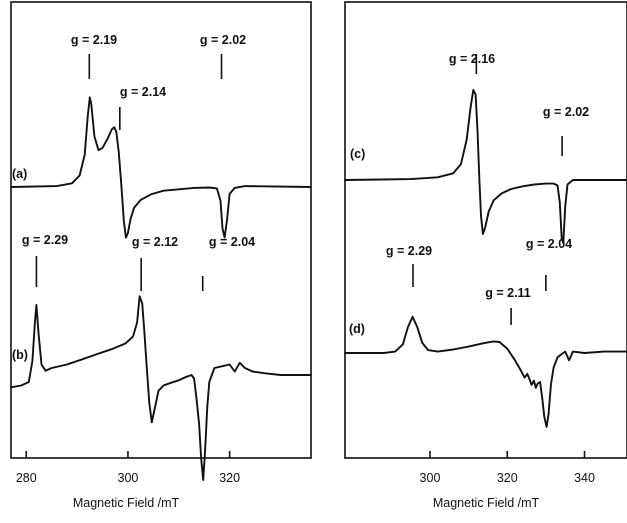 This screenshot has width=627, height=523. Describe the element at coordinates (472, 59) in the screenshot. I see `g-value-label: g = 2.16` at that location.